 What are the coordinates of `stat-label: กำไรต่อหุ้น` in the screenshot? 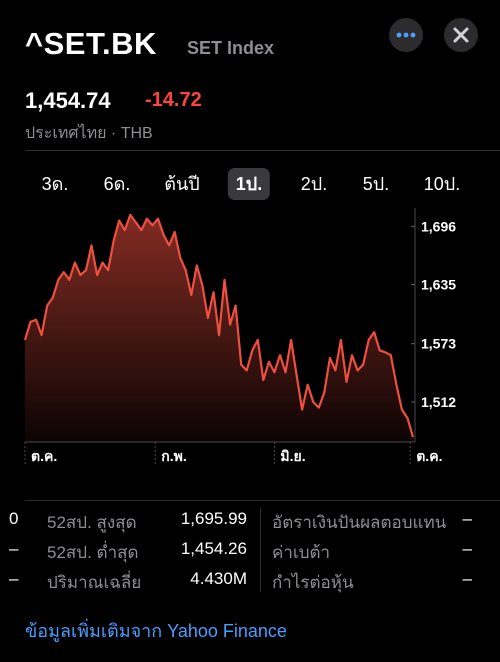 It's located at (313, 582).